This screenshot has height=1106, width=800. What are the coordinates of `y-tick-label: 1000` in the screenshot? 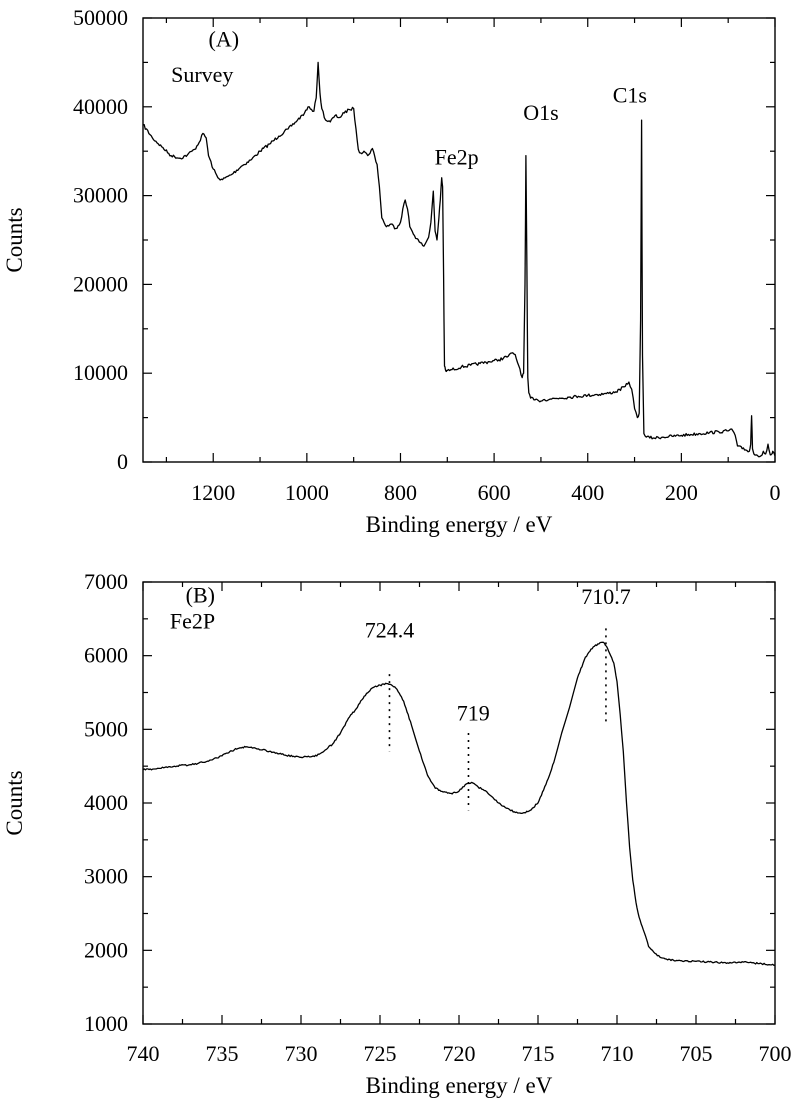 It's located at (106, 1023).